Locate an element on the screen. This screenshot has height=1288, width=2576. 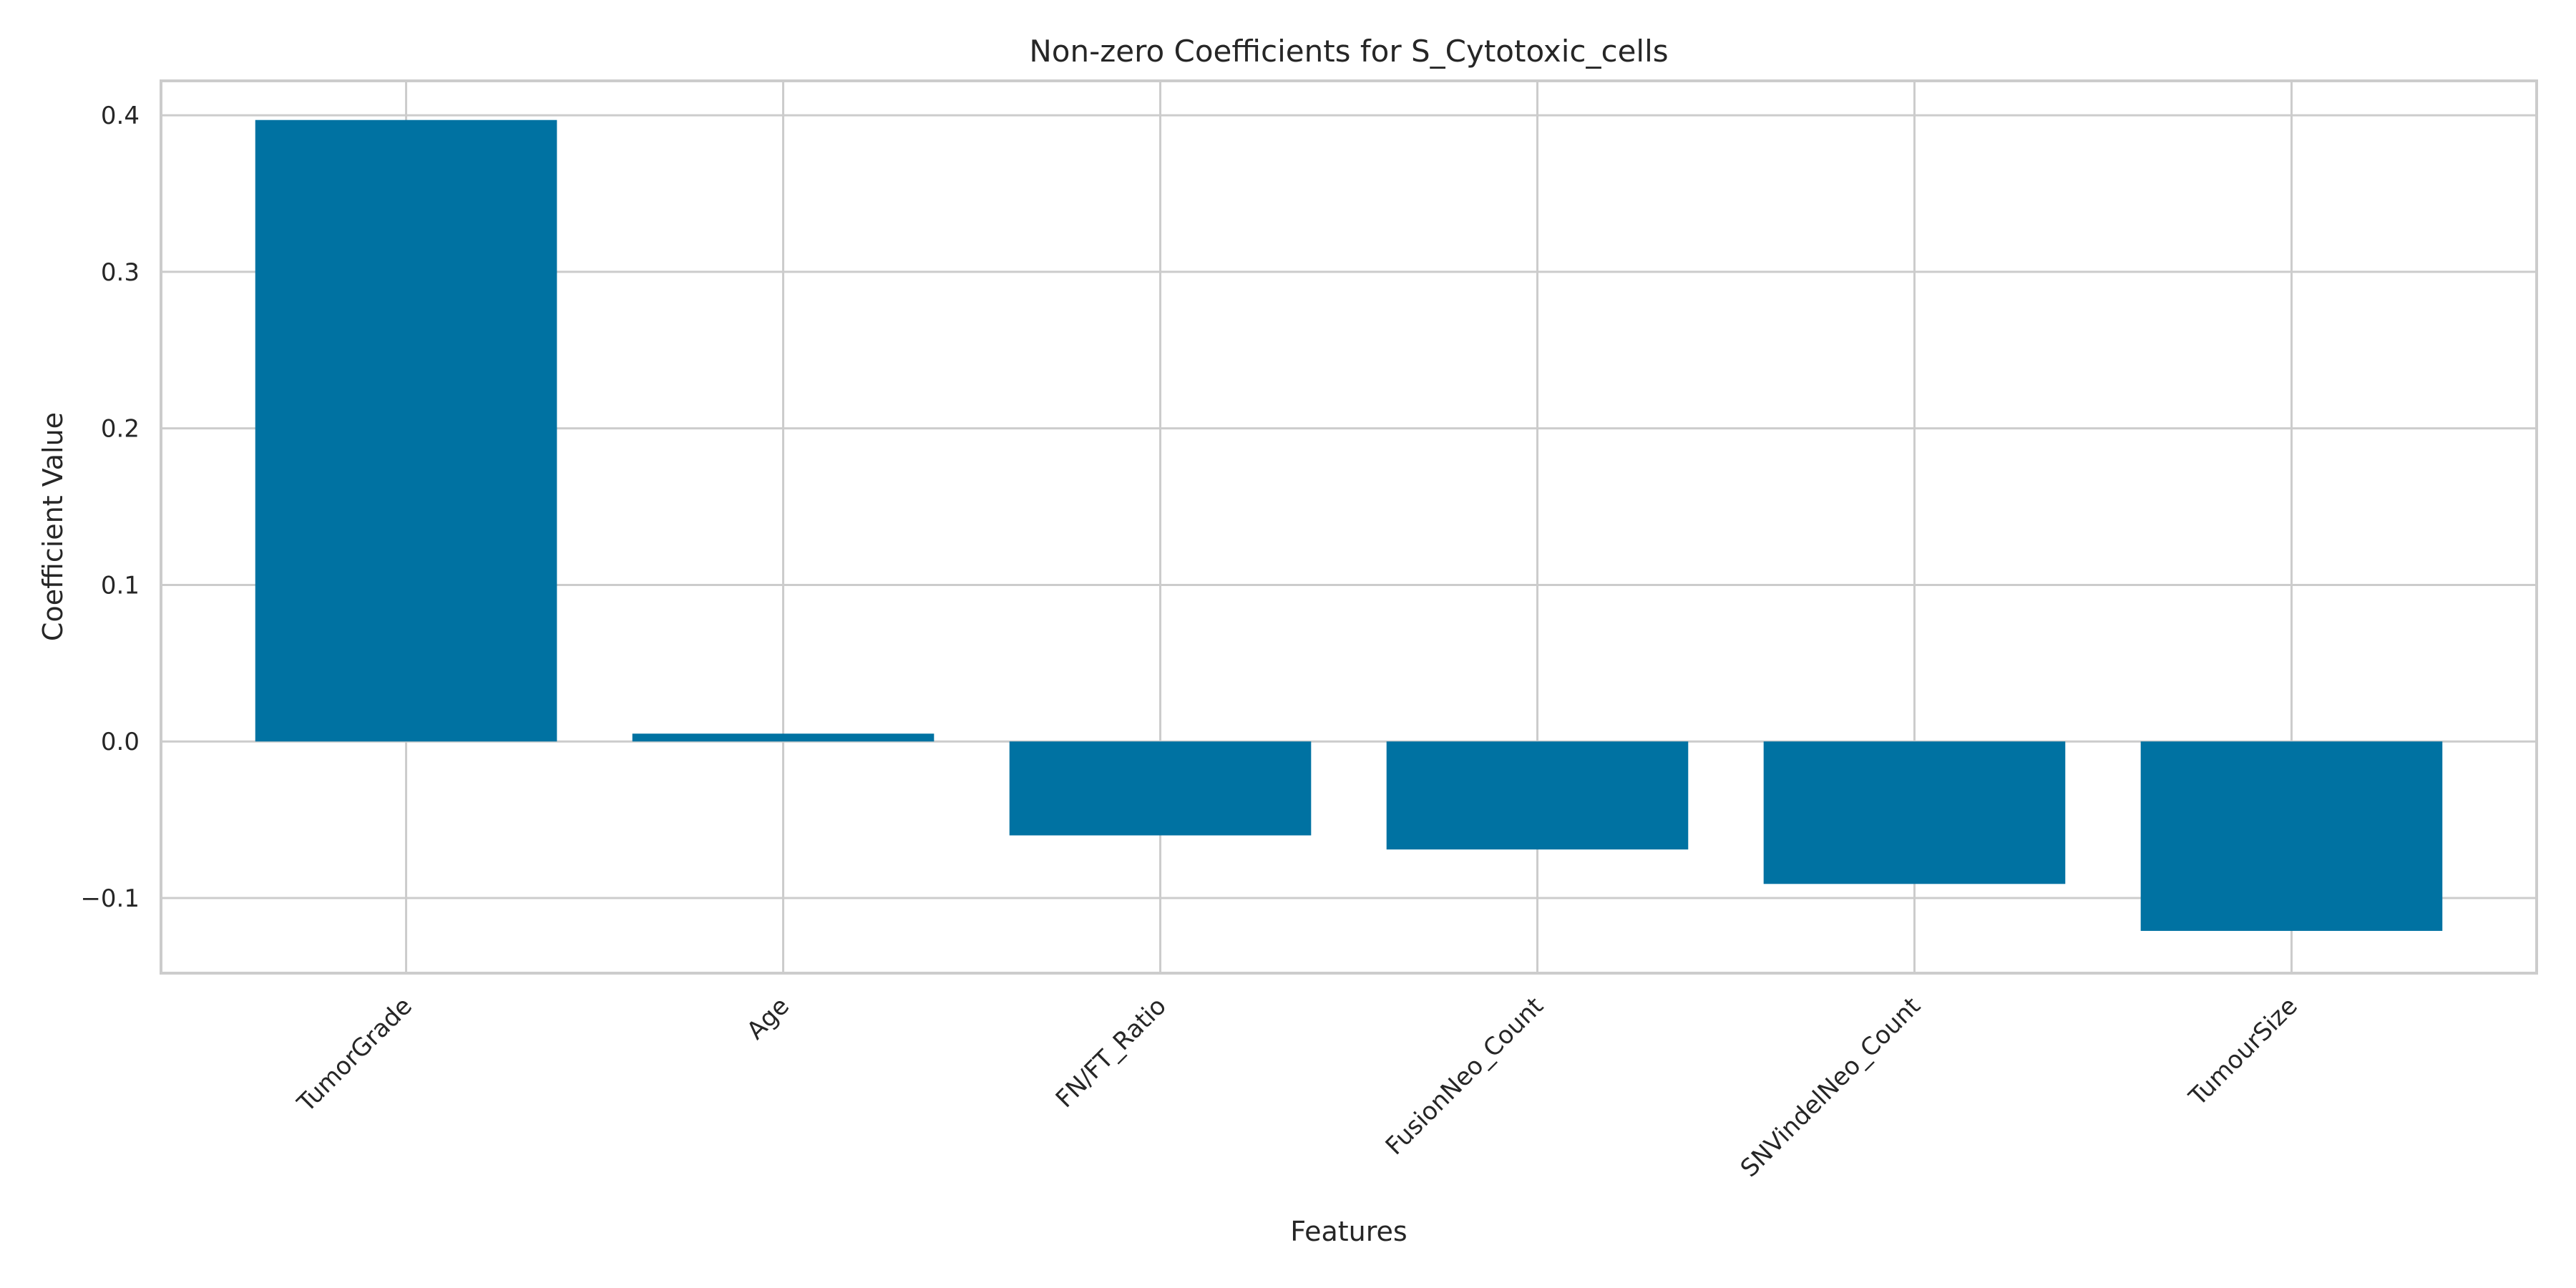
y-axis-label: Coefficient Value is located at coordinates (53, 526).